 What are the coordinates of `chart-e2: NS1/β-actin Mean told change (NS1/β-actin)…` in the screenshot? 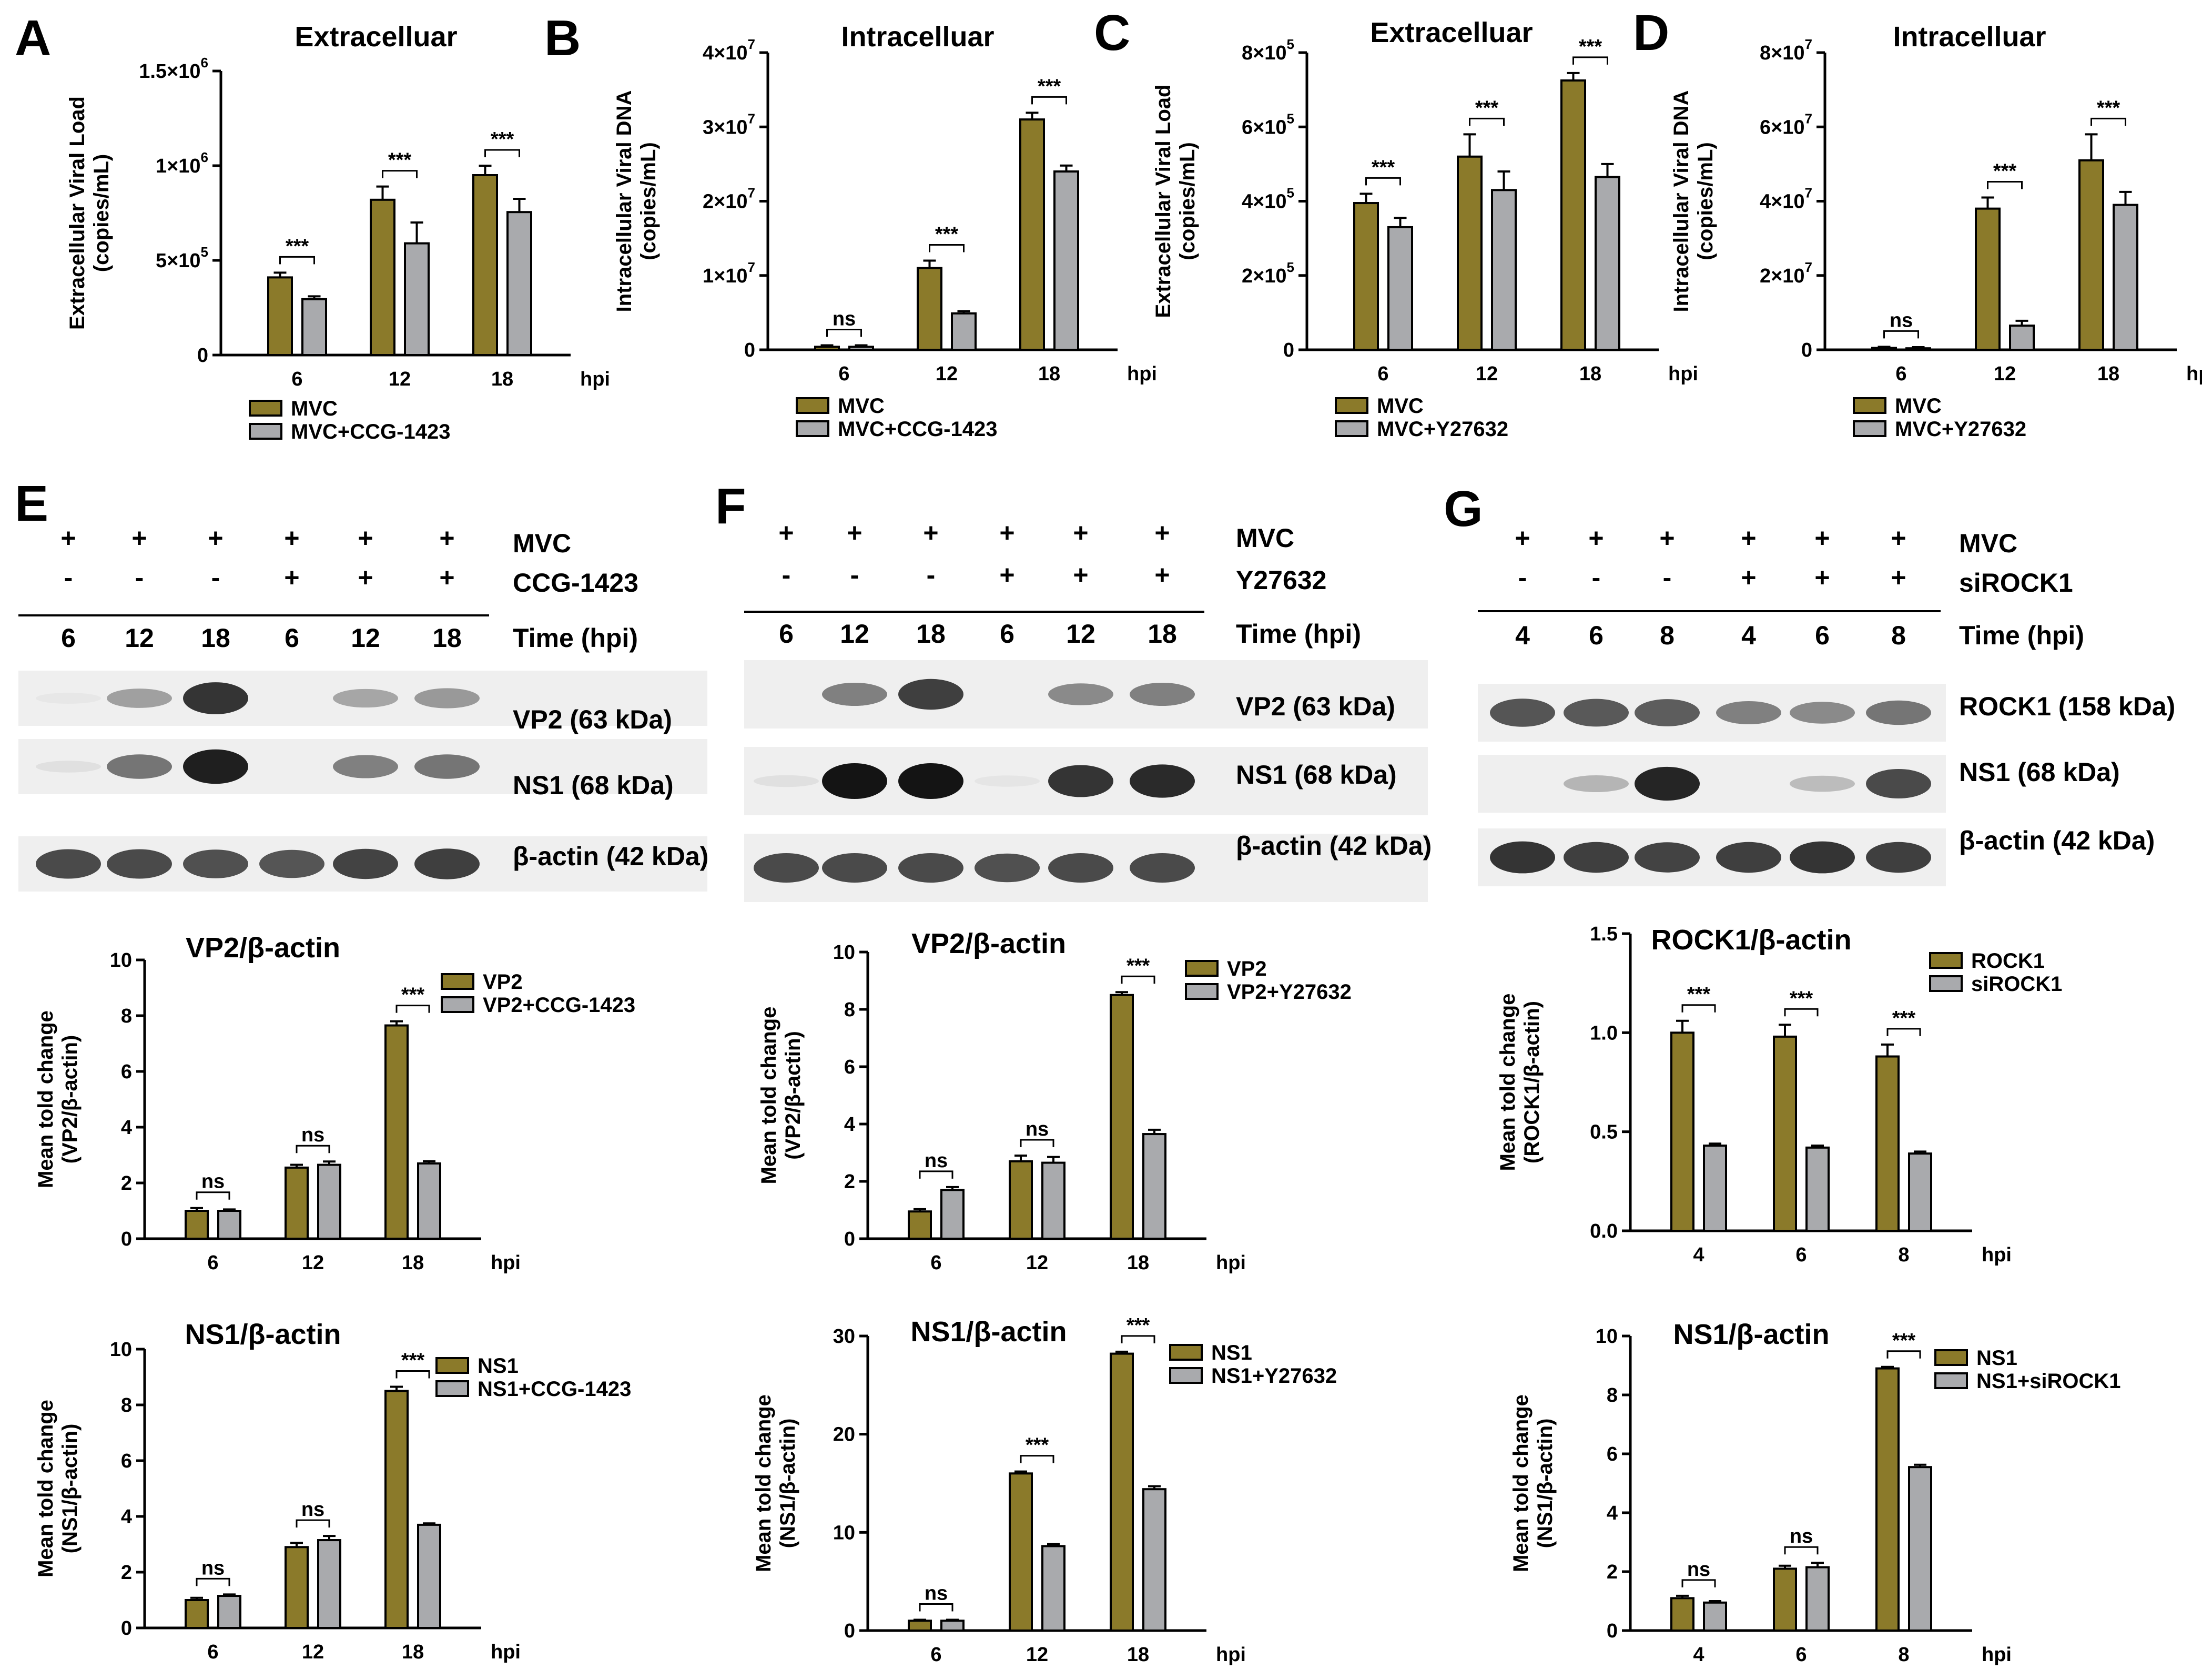 It's located at (332, 1491).